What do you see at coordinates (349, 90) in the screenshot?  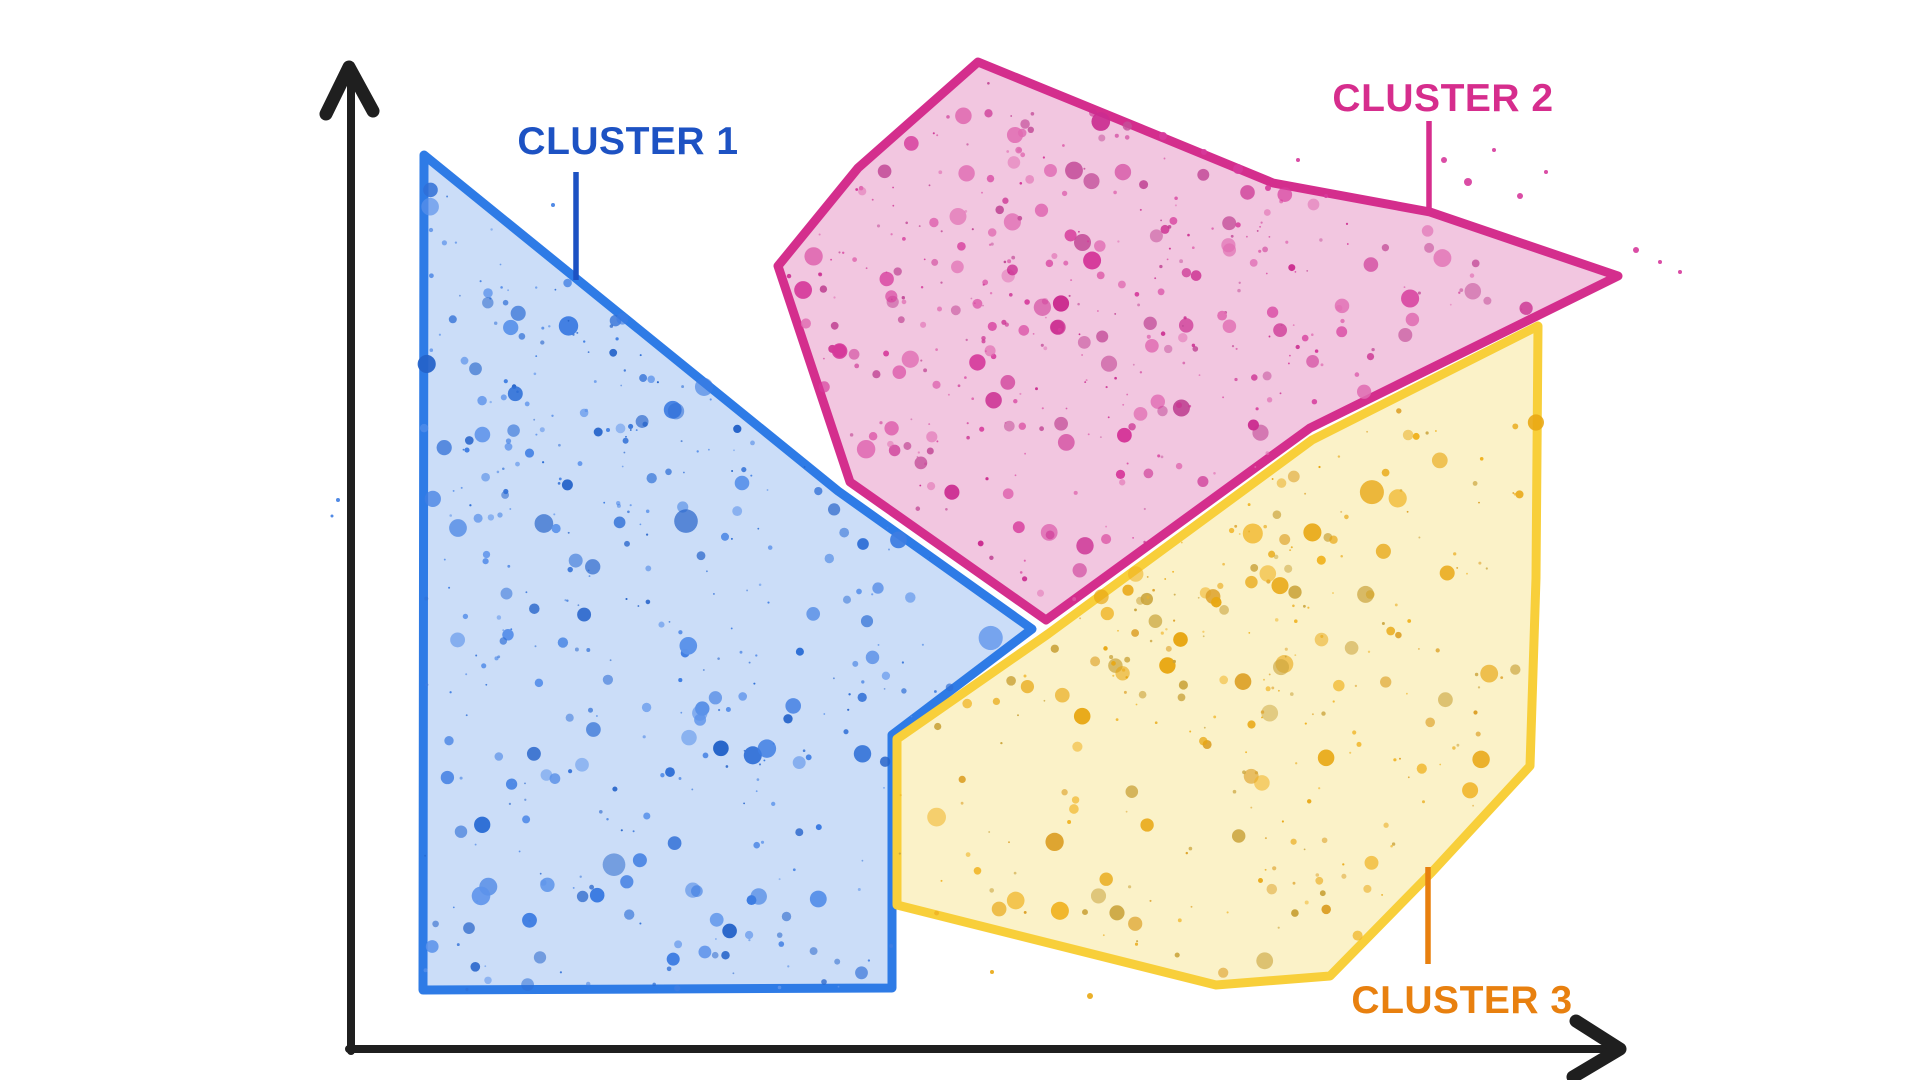 I see `y-axis-arrowhead-icon` at bounding box center [349, 90].